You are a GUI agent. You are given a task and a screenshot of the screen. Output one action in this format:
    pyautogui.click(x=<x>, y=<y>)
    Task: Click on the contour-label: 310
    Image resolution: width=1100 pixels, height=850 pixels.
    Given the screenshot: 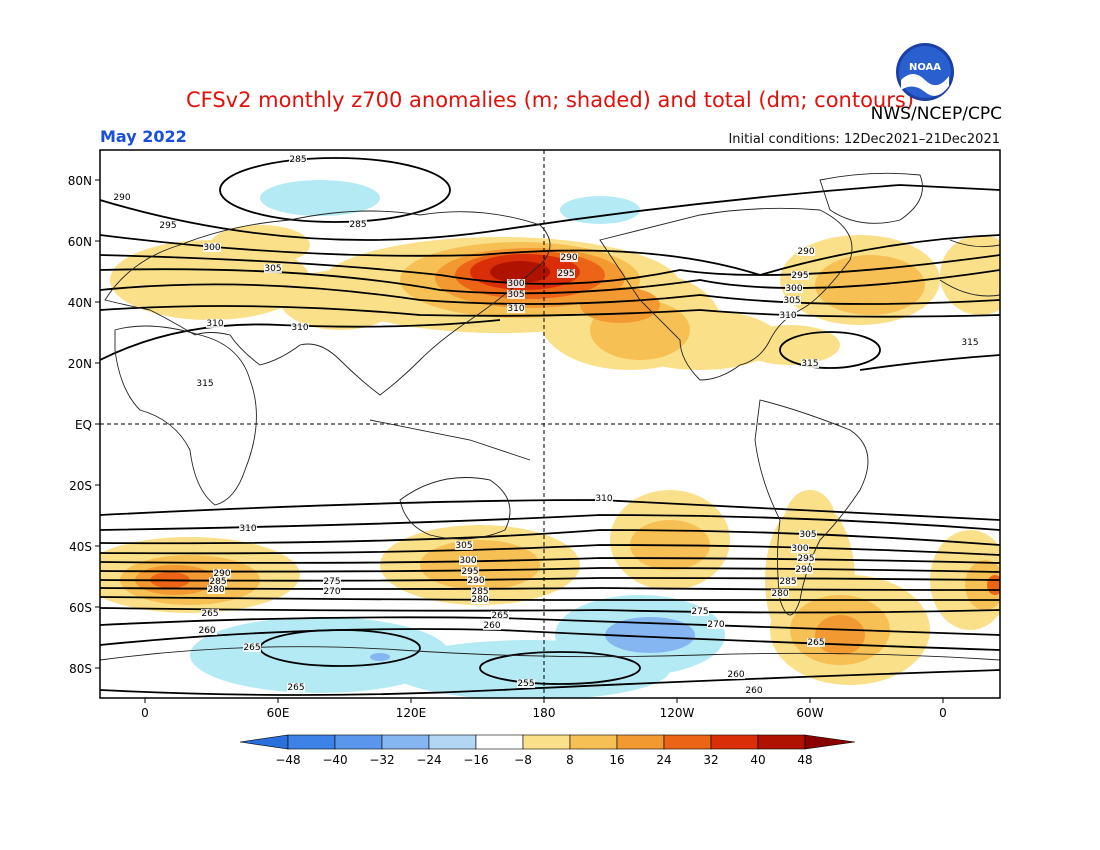 What is the action you would take?
    pyautogui.click(x=214, y=324)
    